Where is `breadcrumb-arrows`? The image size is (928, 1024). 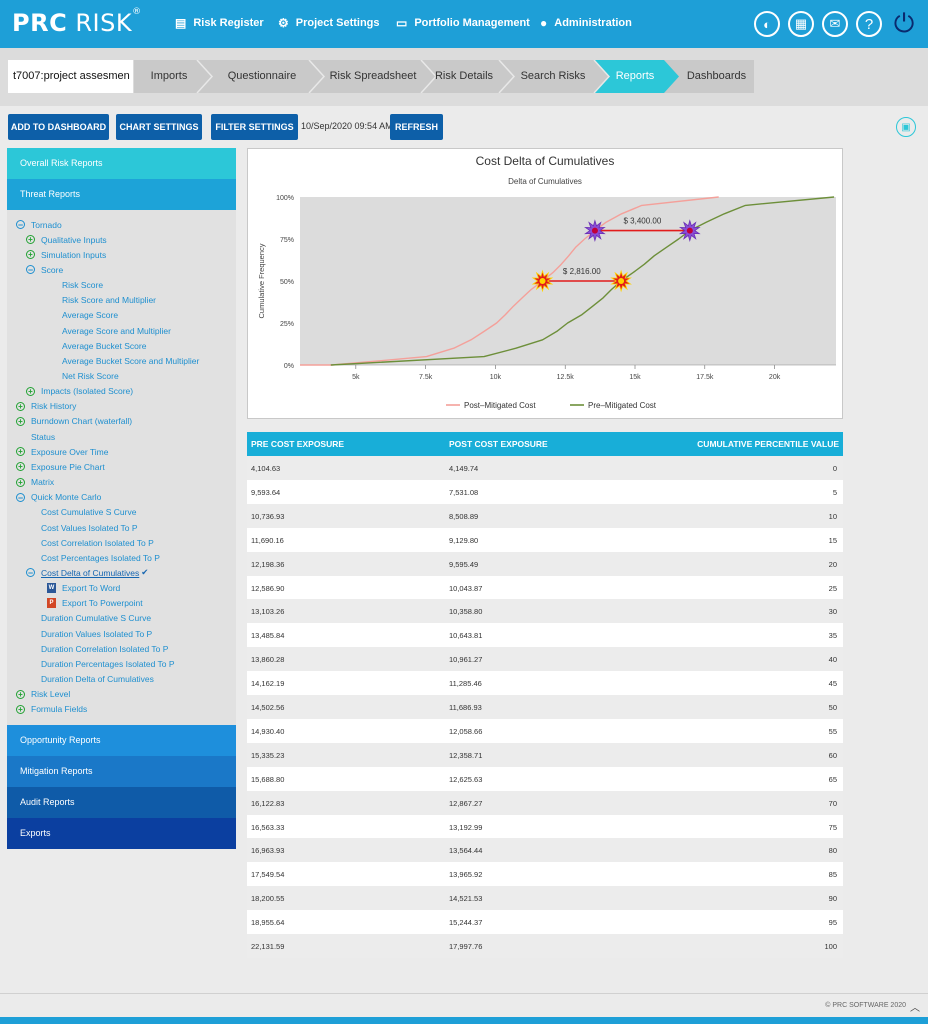
breadcrumb-arrows is located at coordinates (437, 76).